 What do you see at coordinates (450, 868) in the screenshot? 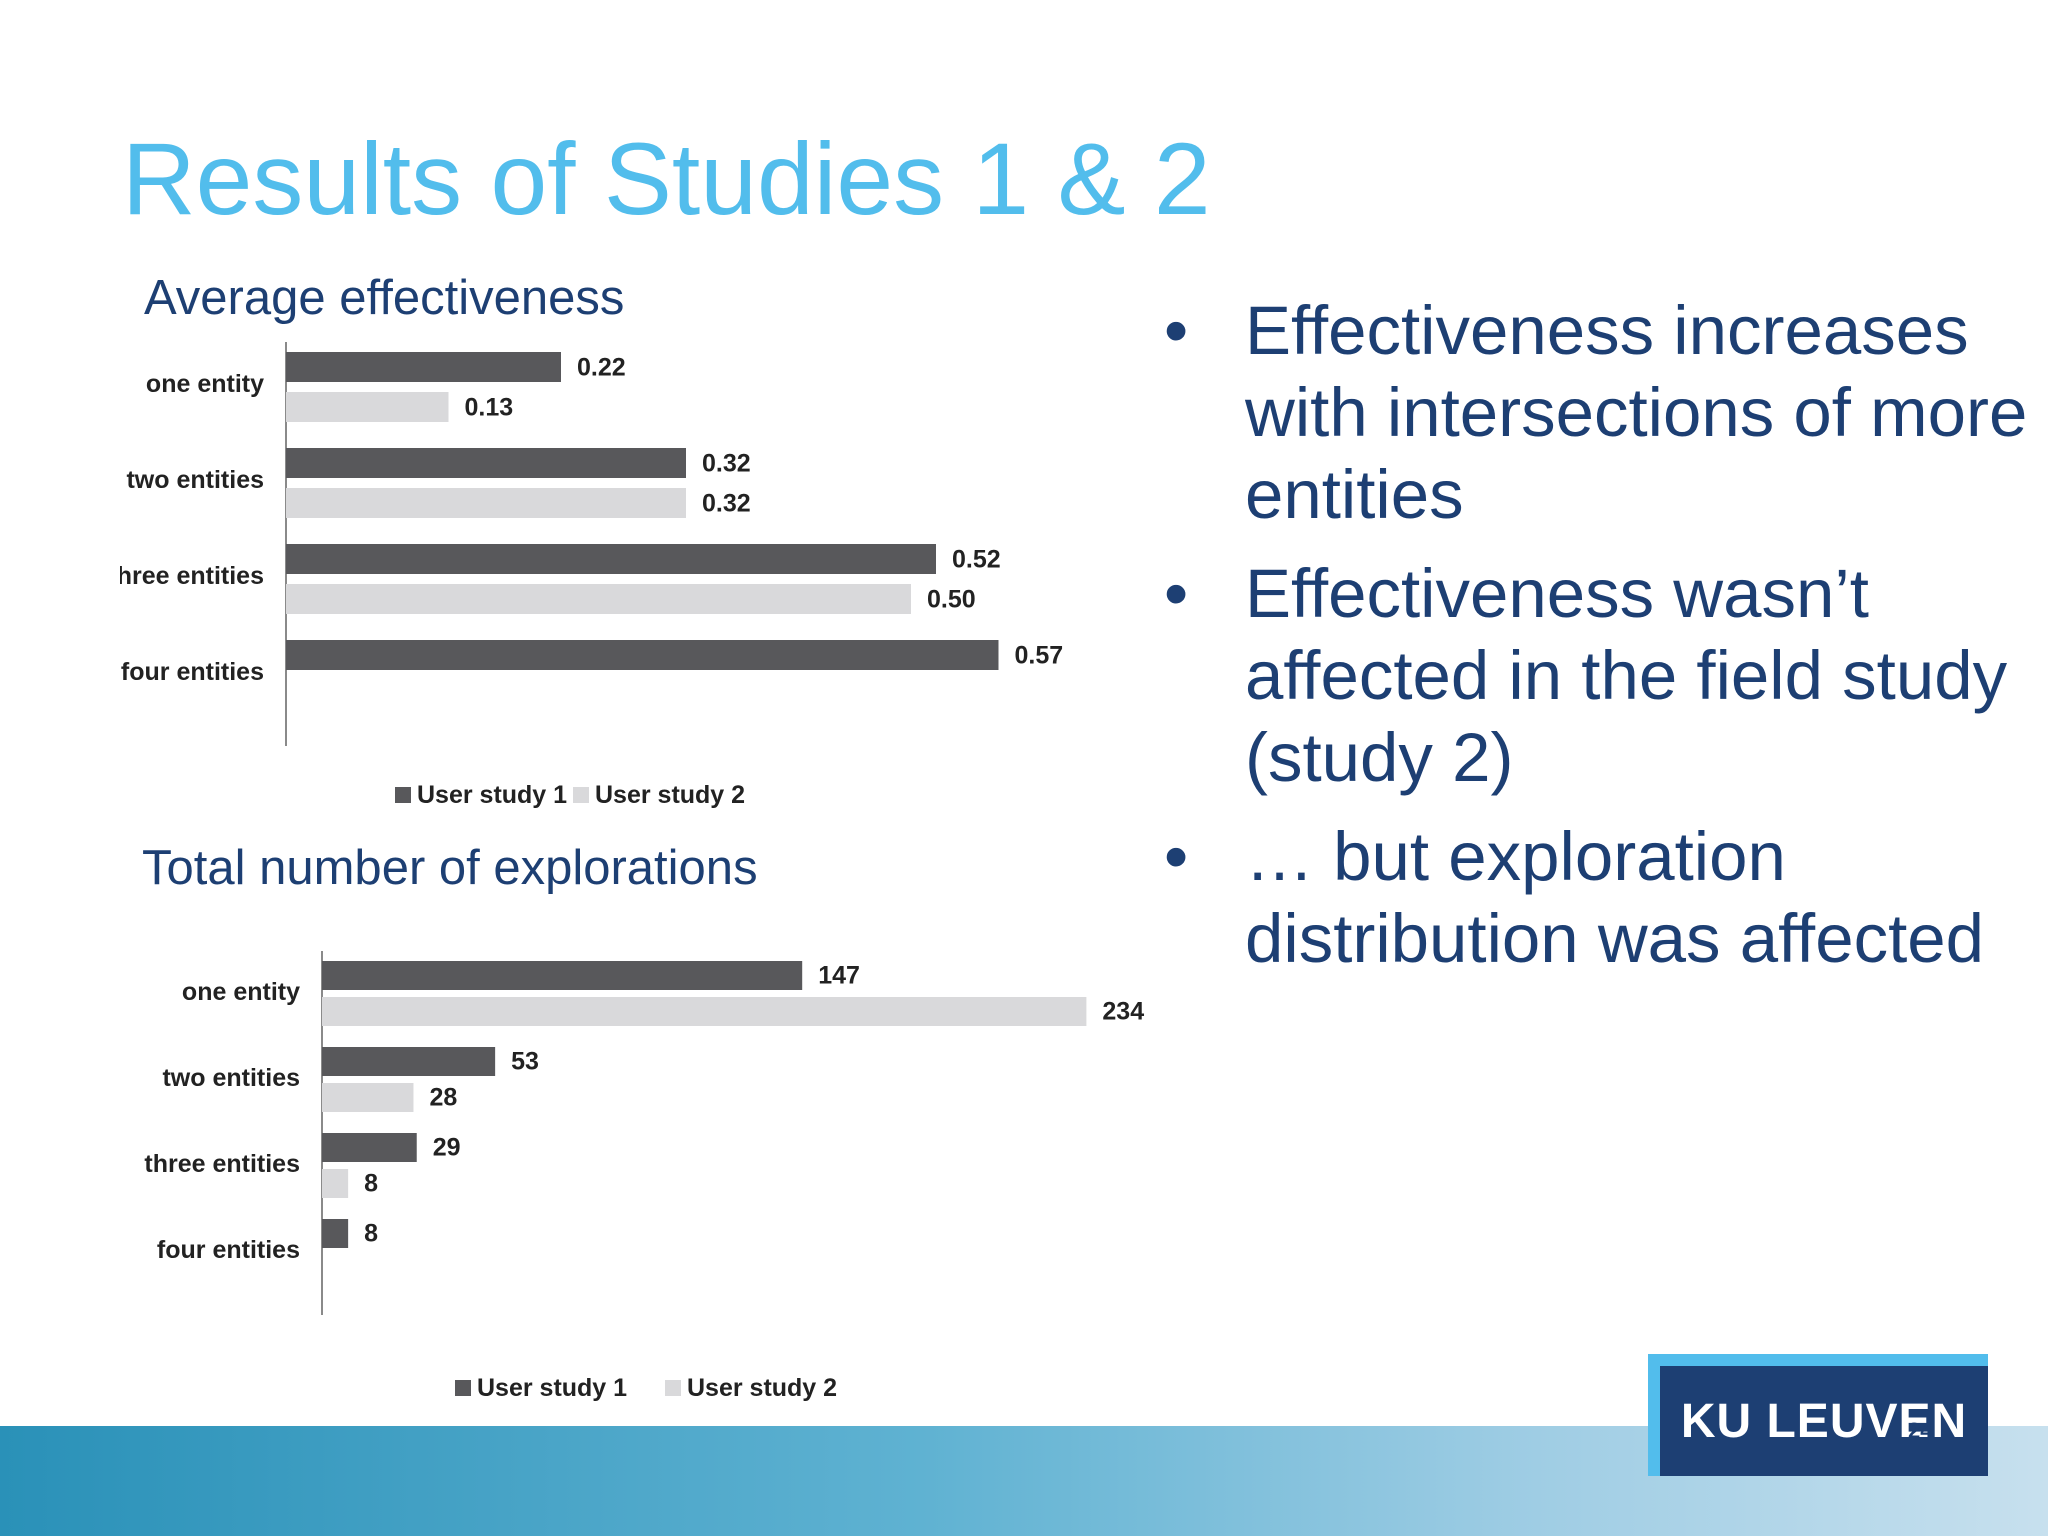
I see `chart-2-title: Total number of explorations` at bounding box center [450, 868].